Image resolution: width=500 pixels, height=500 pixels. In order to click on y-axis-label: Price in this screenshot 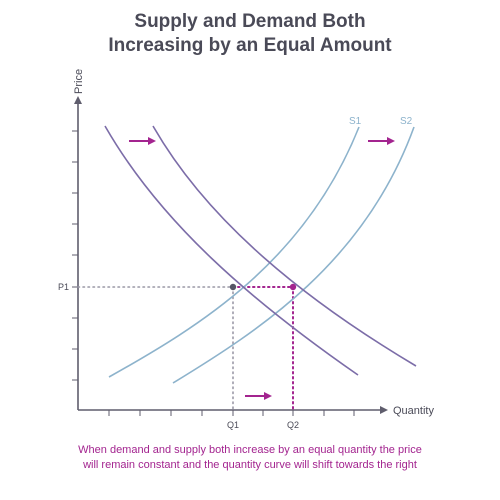, I will do `click(79, 81)`.